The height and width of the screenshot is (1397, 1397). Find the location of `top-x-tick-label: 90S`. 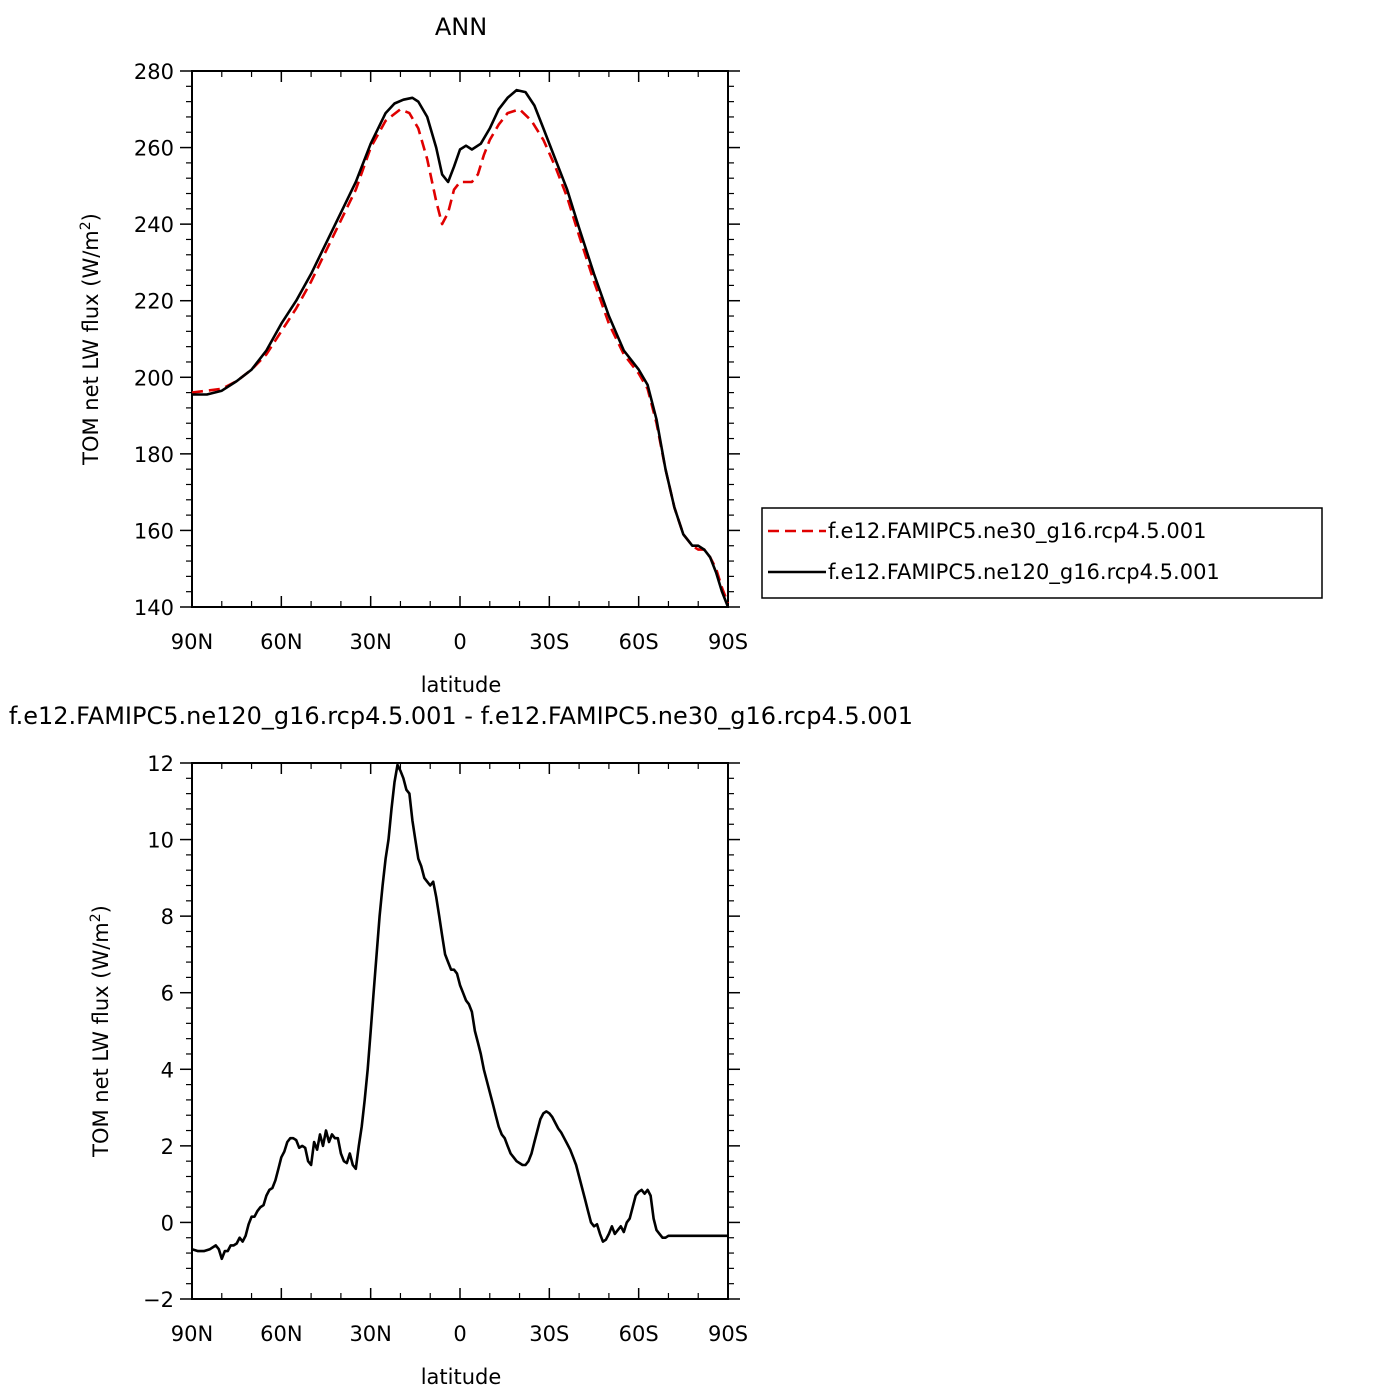

top-x-tick-label: 90S is located at coordinates (728, 642).